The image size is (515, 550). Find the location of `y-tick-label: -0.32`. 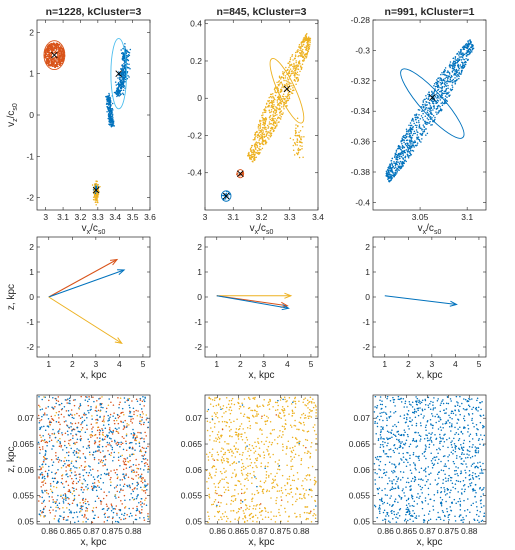

y-tick-label: -0.32 is located at coordinates (361, 81).